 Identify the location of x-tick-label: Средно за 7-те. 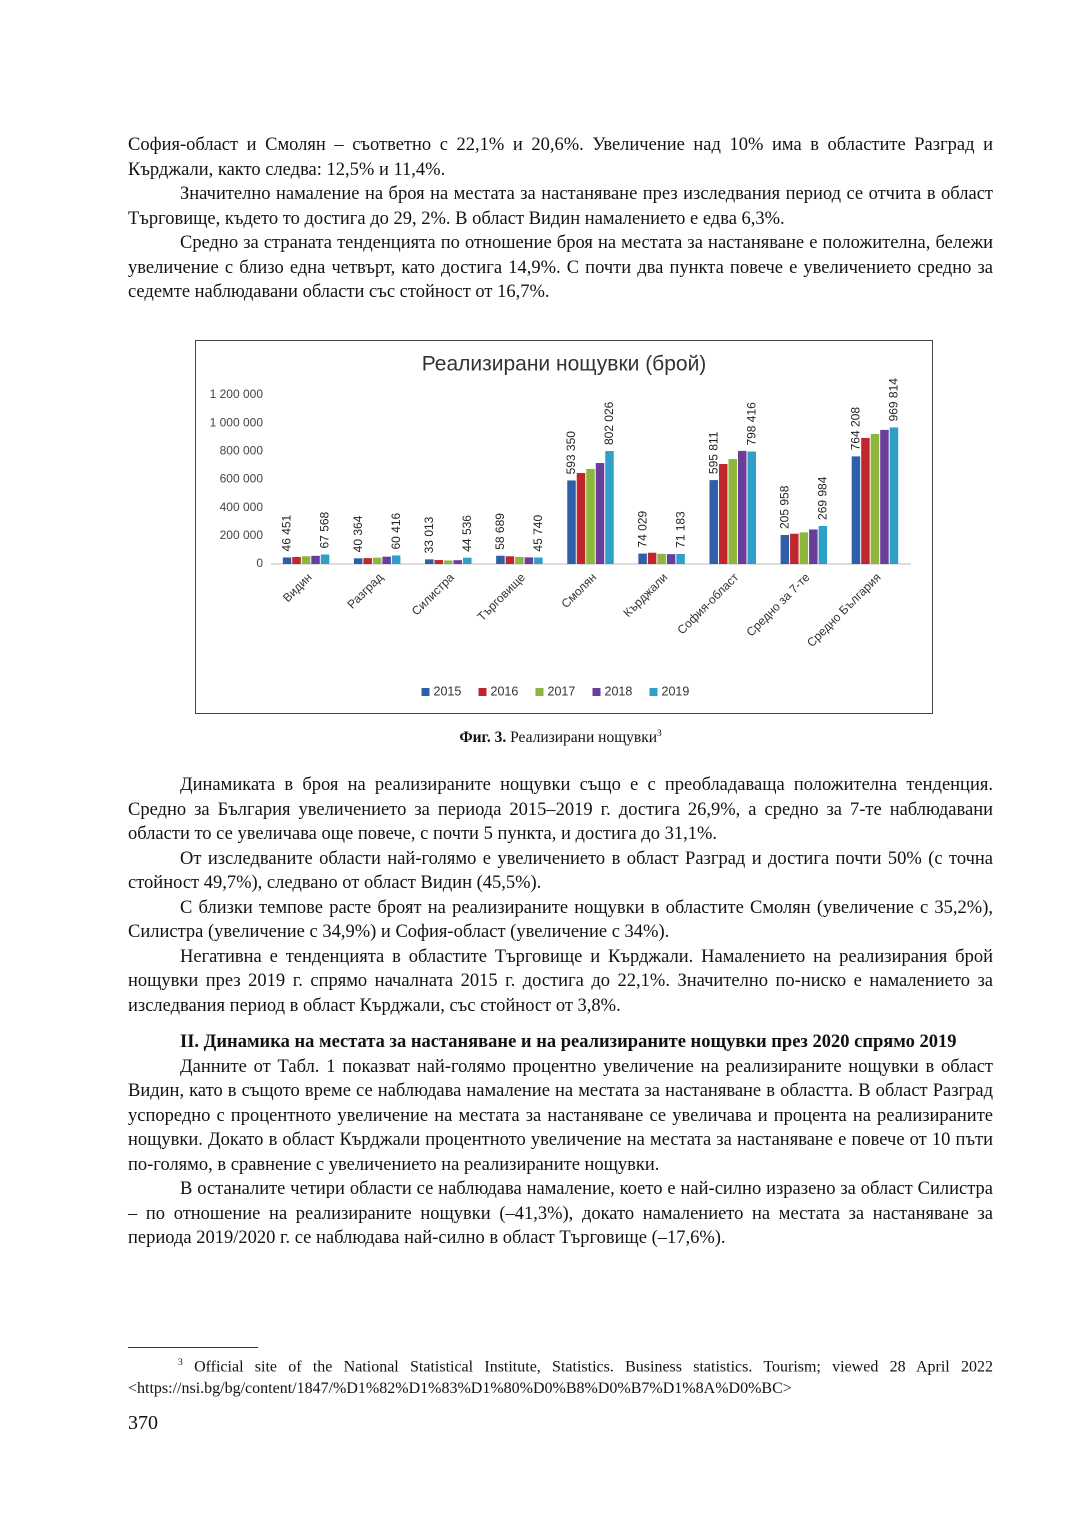
(777, 604).